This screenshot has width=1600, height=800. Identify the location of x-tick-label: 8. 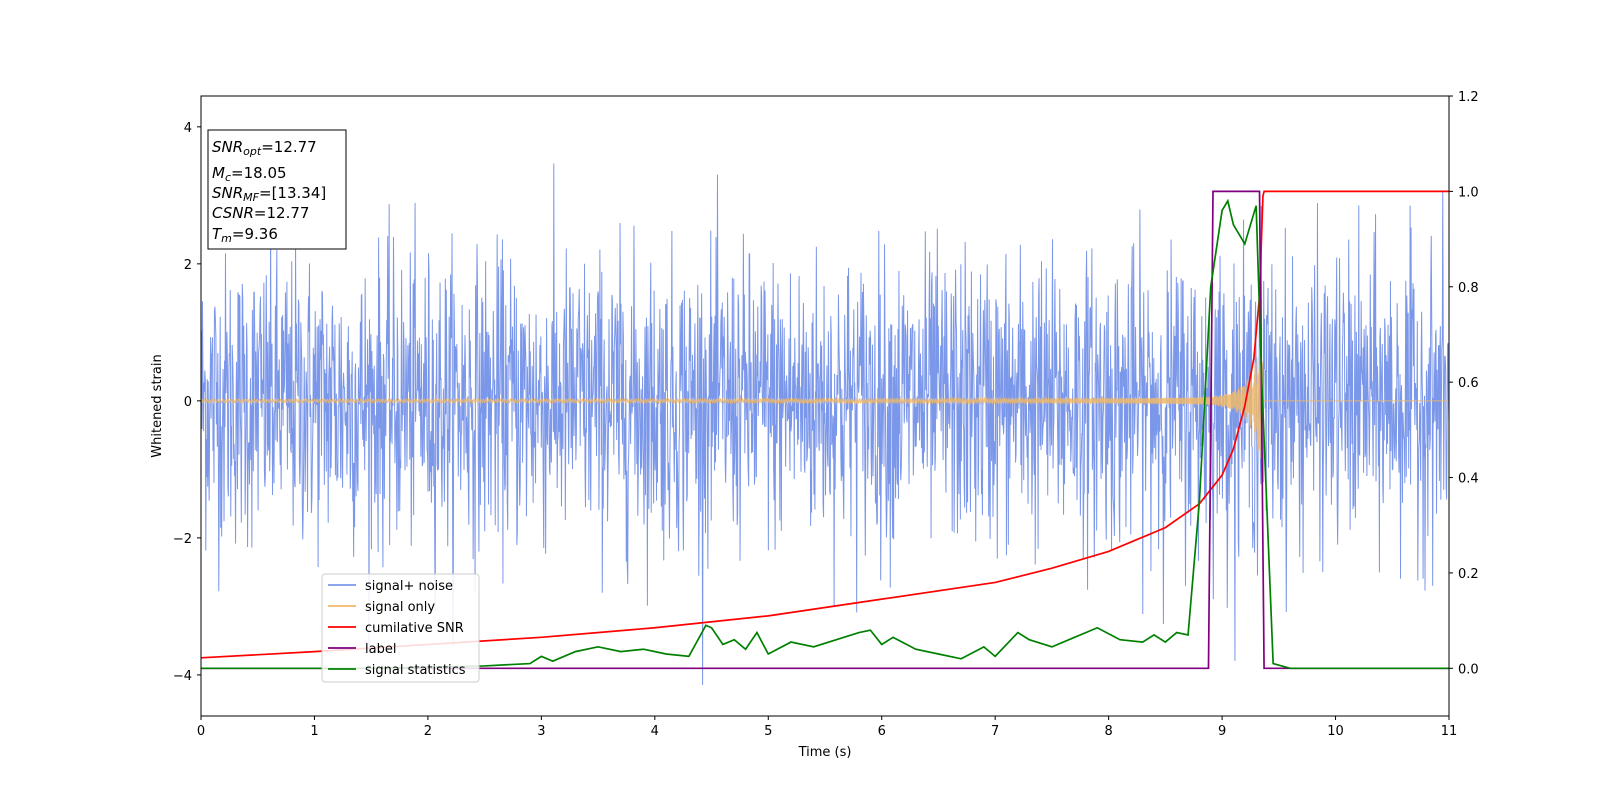
(1108, 731).